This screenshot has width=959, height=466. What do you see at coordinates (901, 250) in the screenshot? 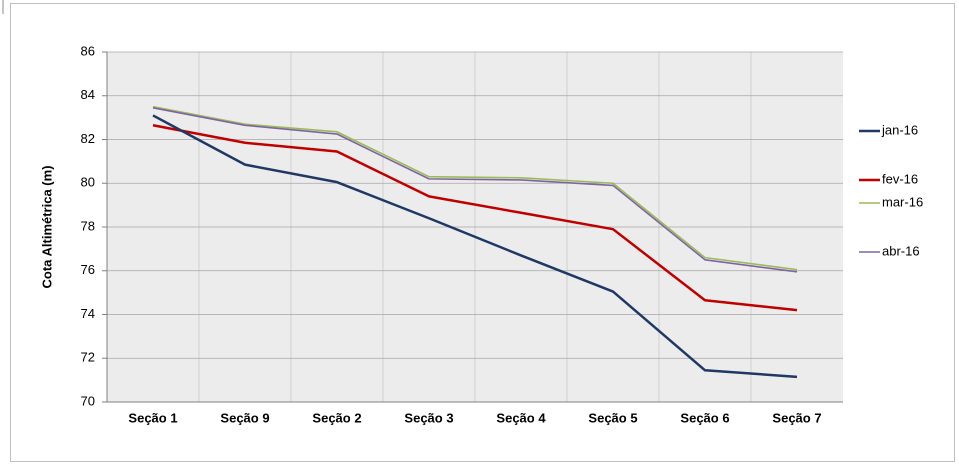
I see `legend-label: abr-16` at bounding box center [901, 250].